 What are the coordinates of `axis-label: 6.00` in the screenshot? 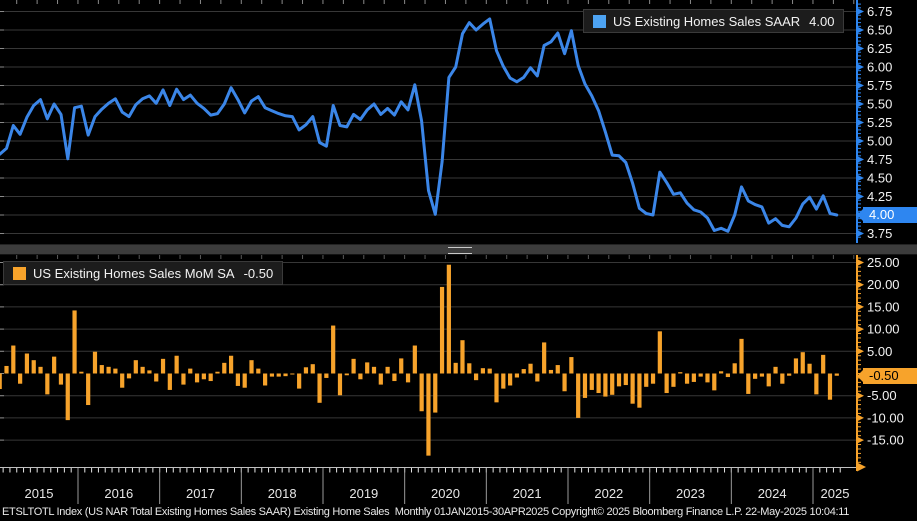 It's located at (879, 67).